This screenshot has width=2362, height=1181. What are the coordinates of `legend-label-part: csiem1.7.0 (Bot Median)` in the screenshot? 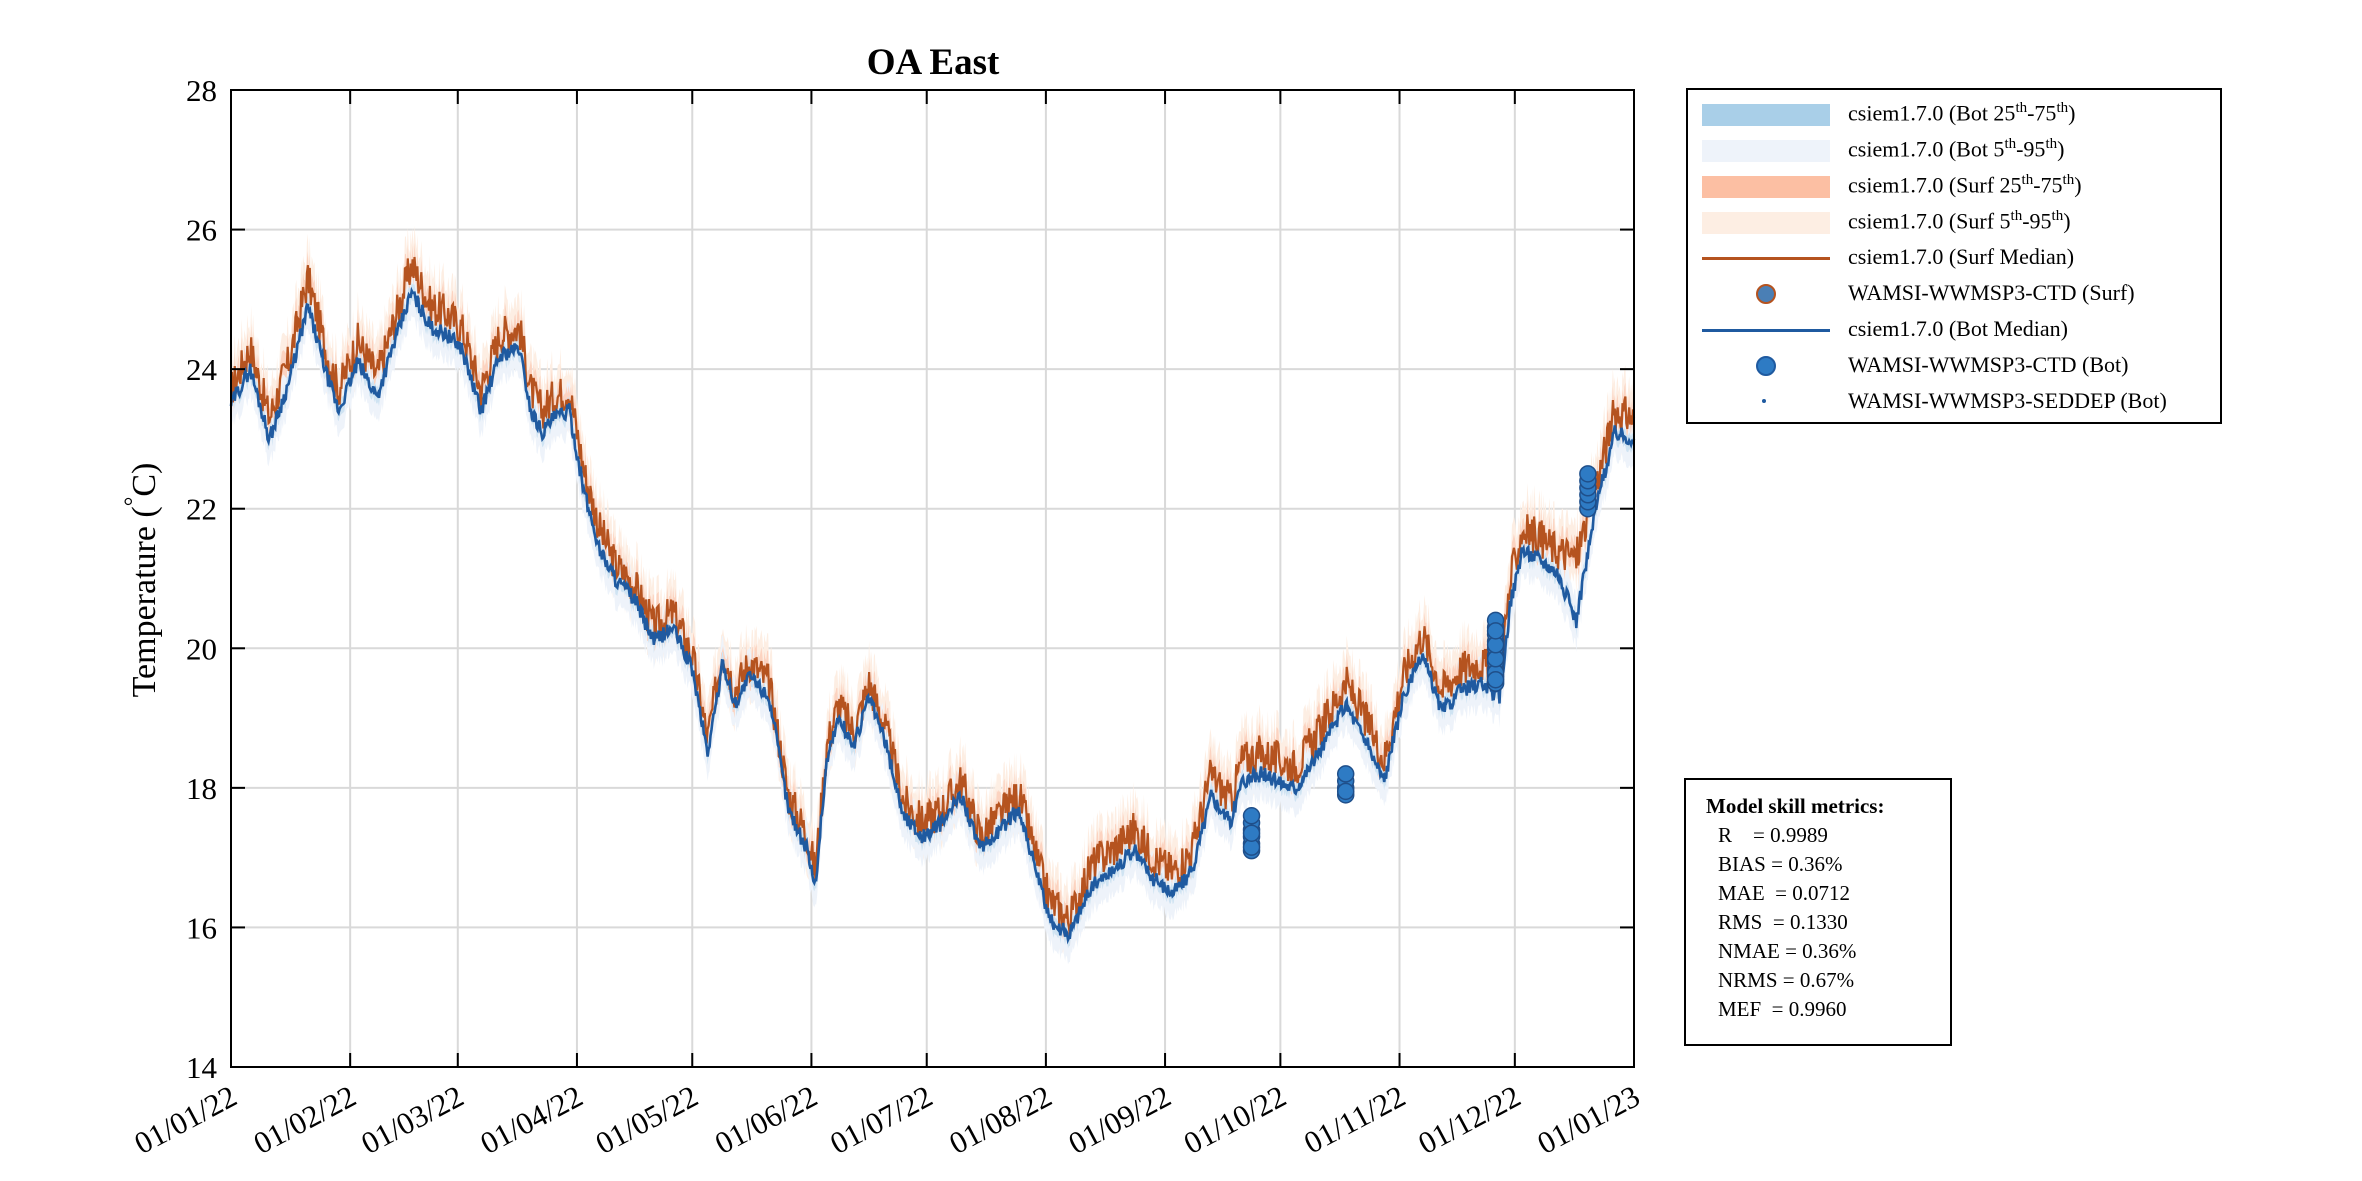 It's located at (1958, 328).